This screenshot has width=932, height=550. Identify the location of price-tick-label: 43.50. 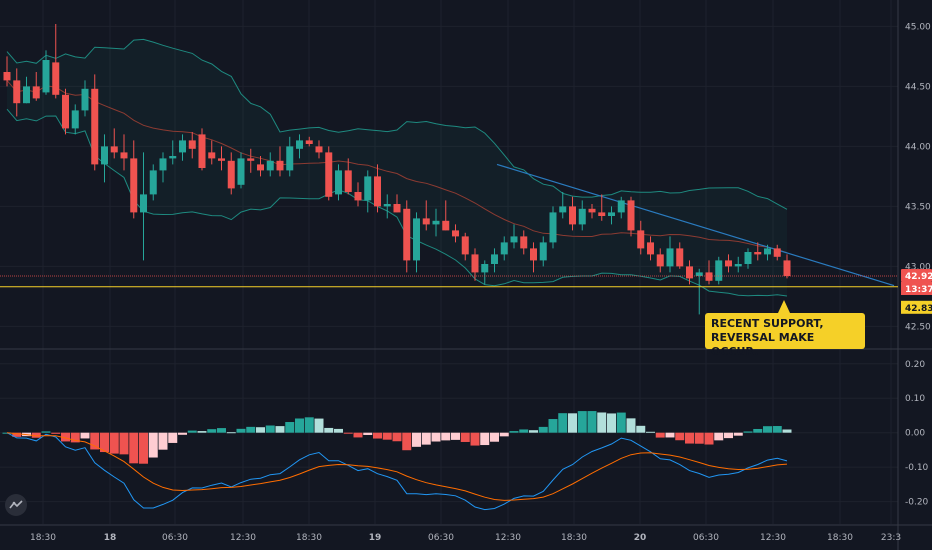
(918, 207).